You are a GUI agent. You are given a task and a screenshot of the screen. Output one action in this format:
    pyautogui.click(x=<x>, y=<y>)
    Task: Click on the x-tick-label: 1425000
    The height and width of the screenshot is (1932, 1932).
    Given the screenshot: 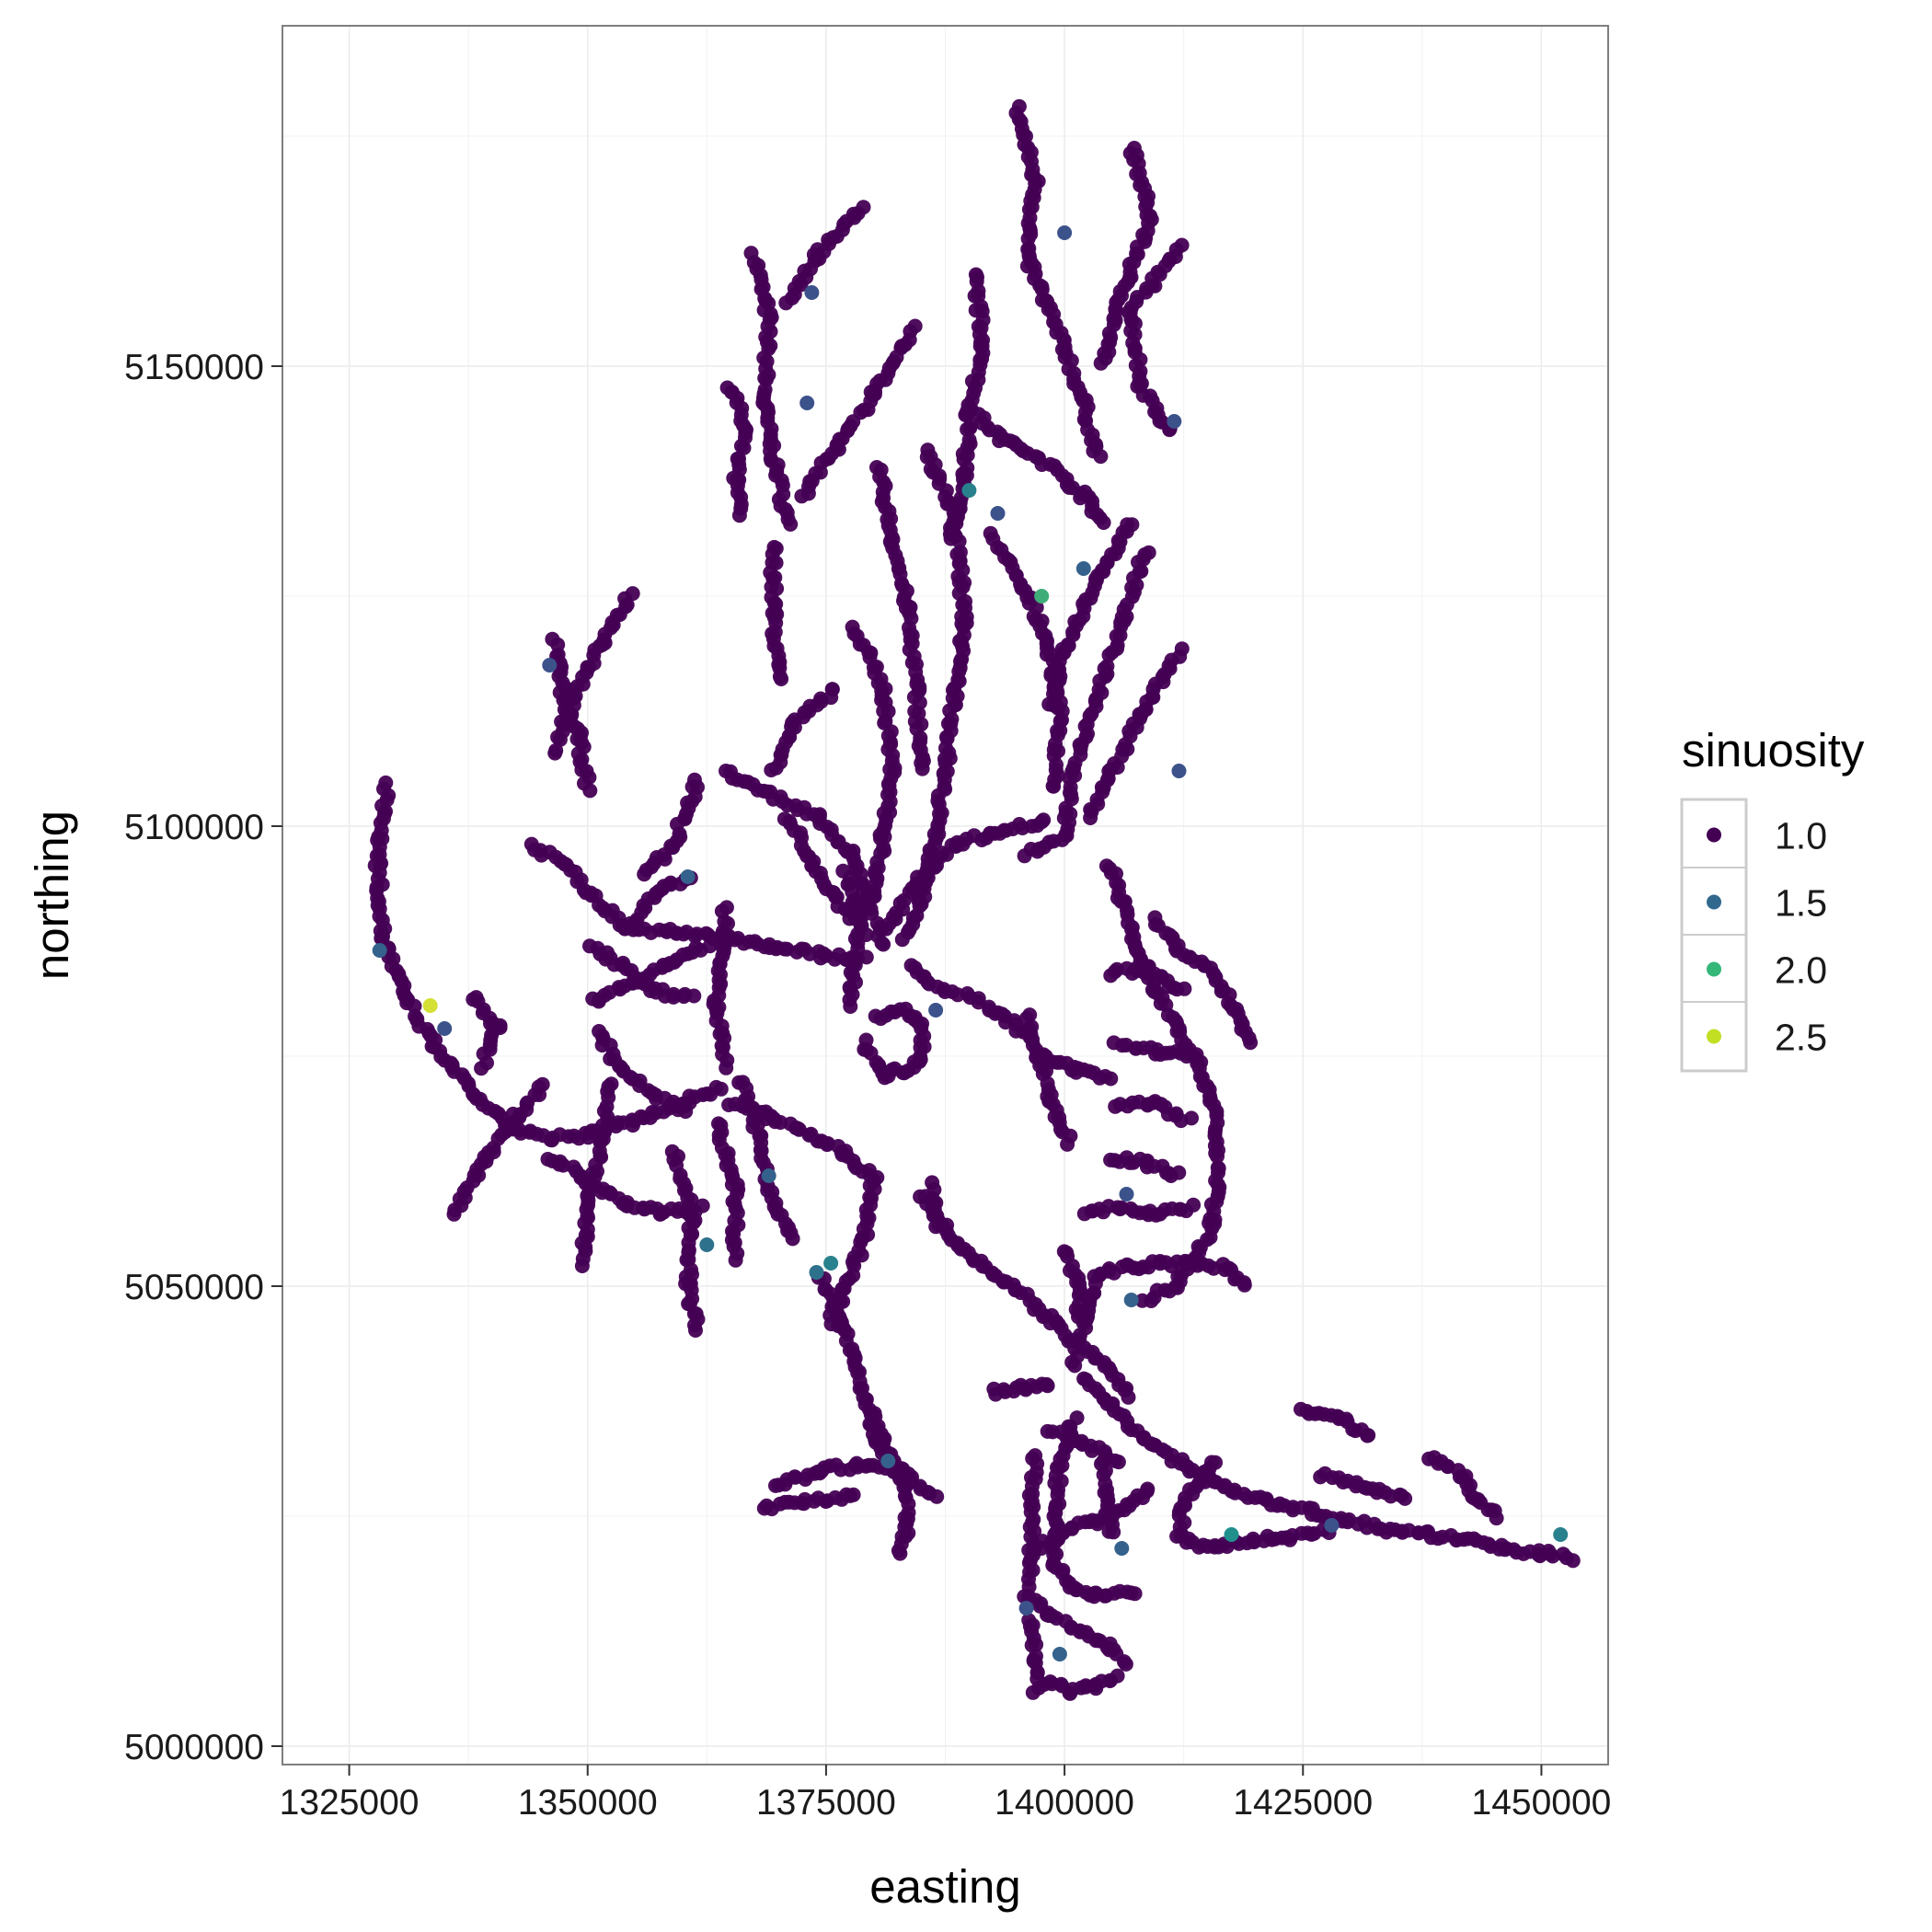 What is the action you would take?
    pyautogui.click(x=1303, y=1803)
    